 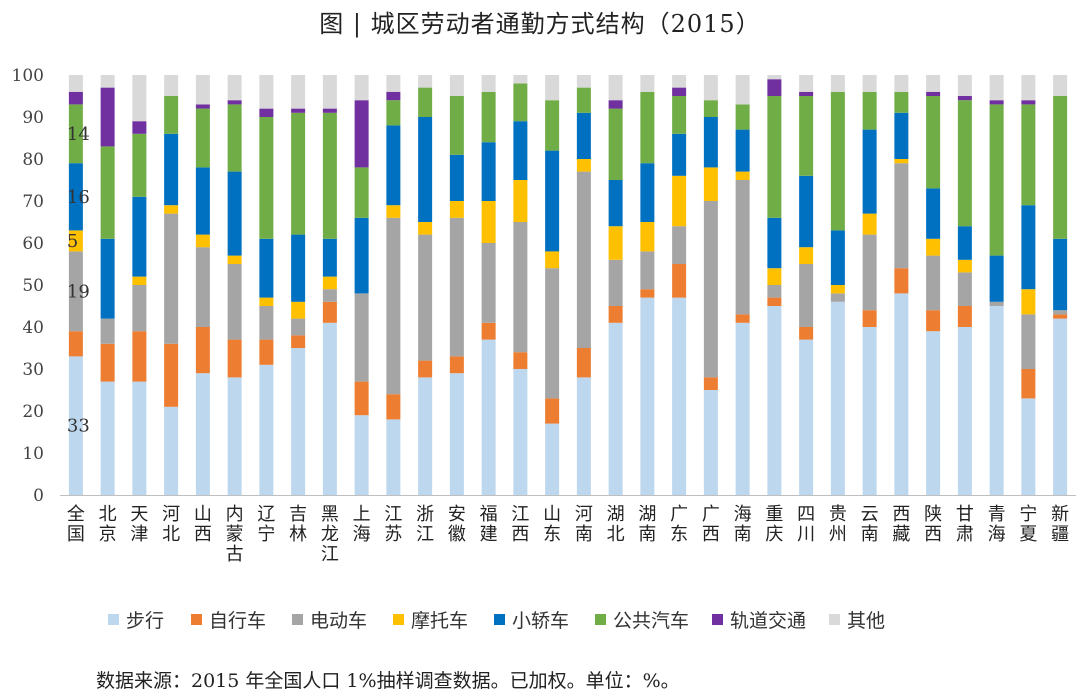 I want to click on x-category-label: 山西, so click(x=203, y=524).